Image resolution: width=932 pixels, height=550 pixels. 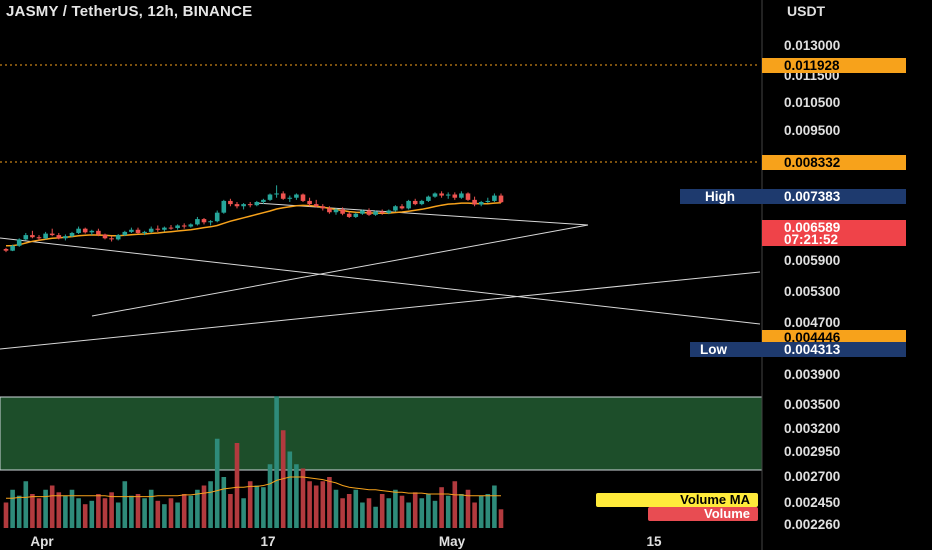 I want to click on volume-zone, so click(x=381, y=433).